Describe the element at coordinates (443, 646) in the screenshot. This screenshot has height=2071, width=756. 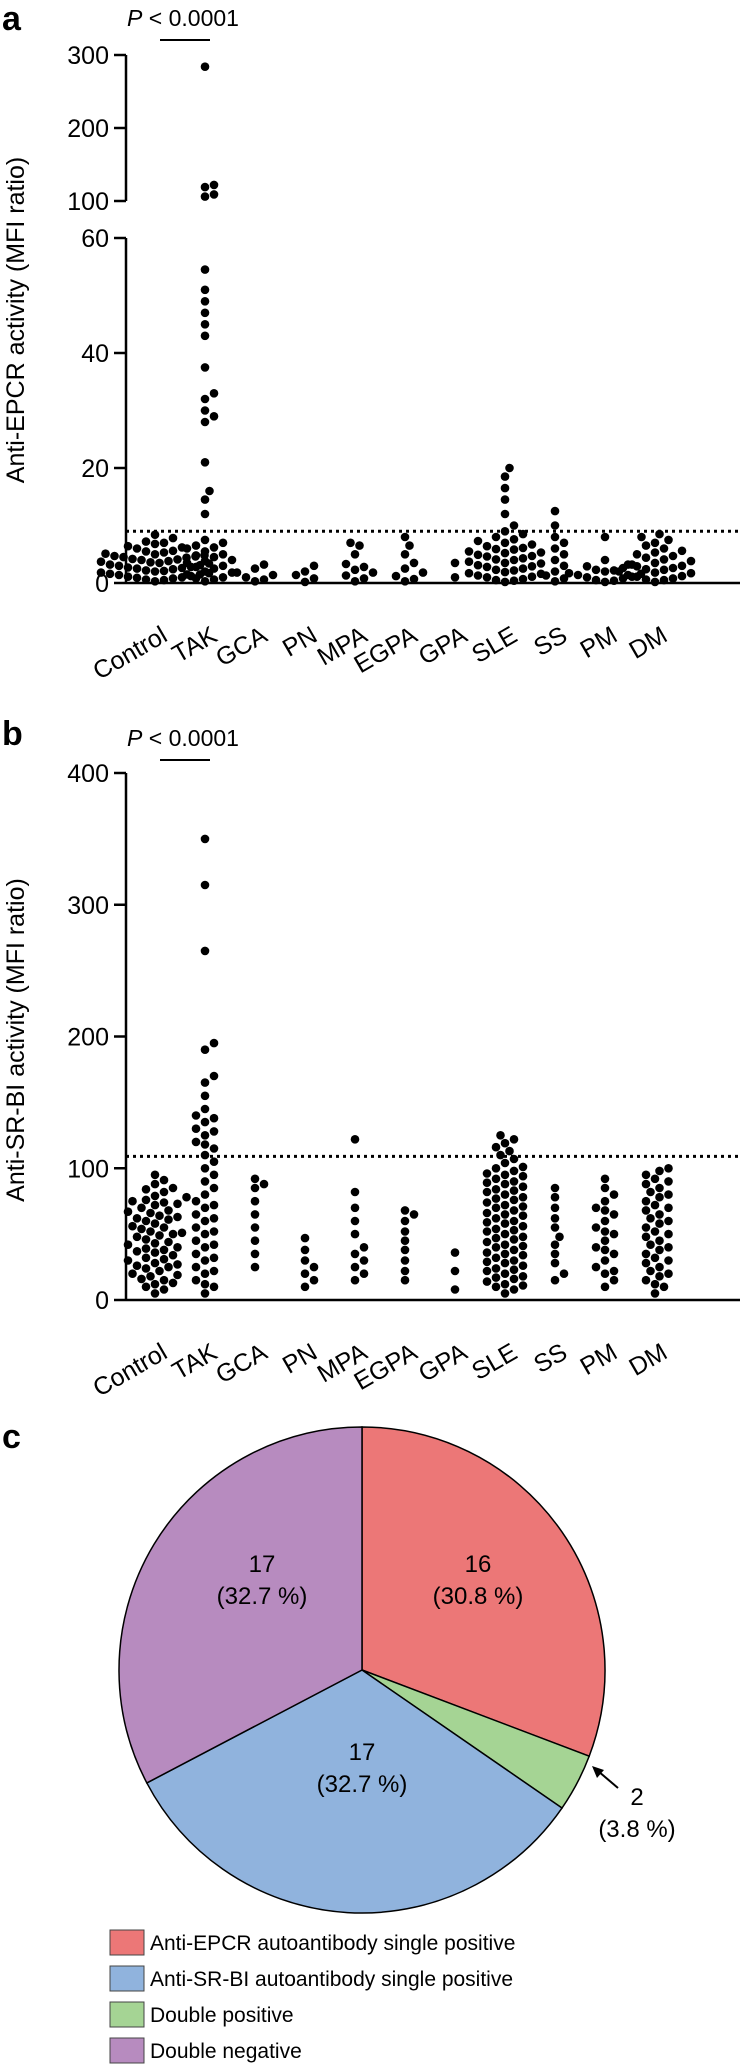
I see `a-category-label-gpa: GPA` at that location.